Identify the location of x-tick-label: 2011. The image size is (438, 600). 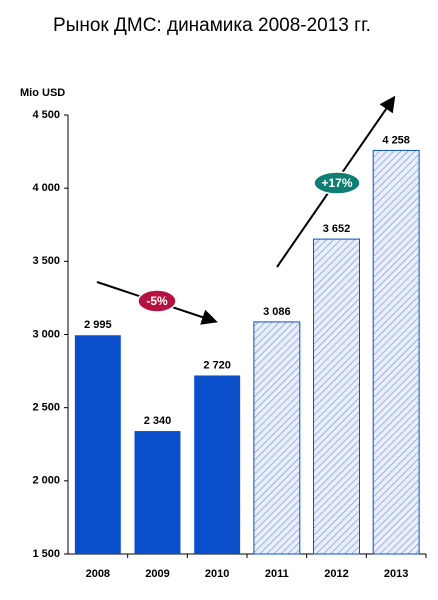
(277, 574).